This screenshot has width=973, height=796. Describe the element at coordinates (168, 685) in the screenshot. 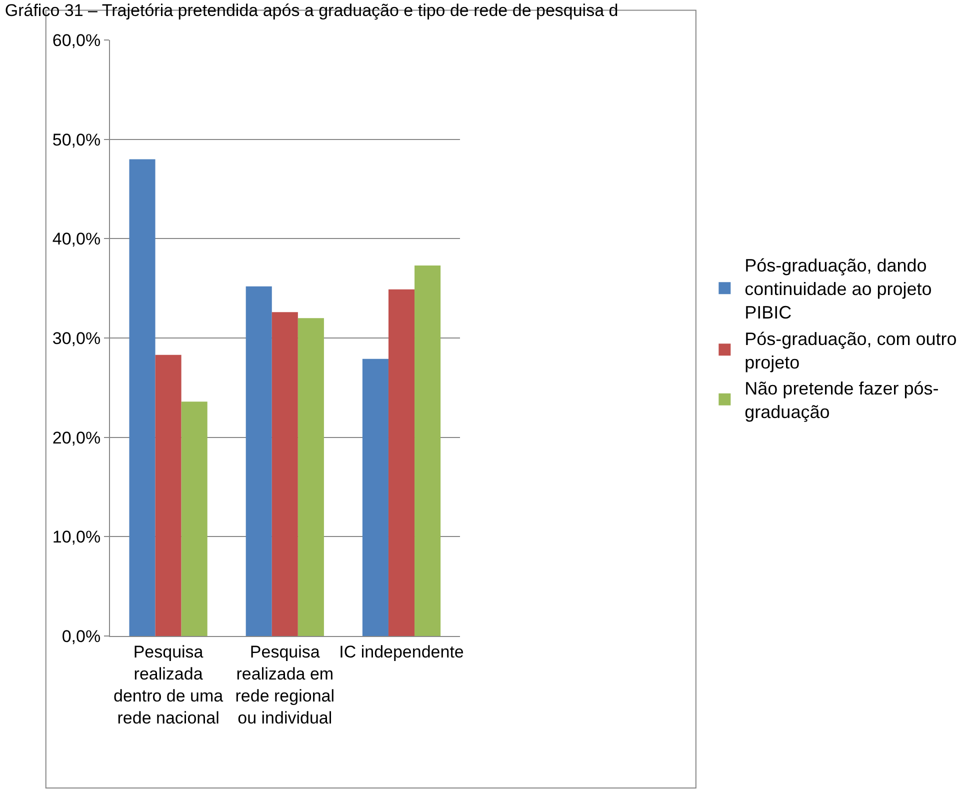

I see `x-tick-label: Pesquisa realizada dentro de uma rede nacional` at that location.